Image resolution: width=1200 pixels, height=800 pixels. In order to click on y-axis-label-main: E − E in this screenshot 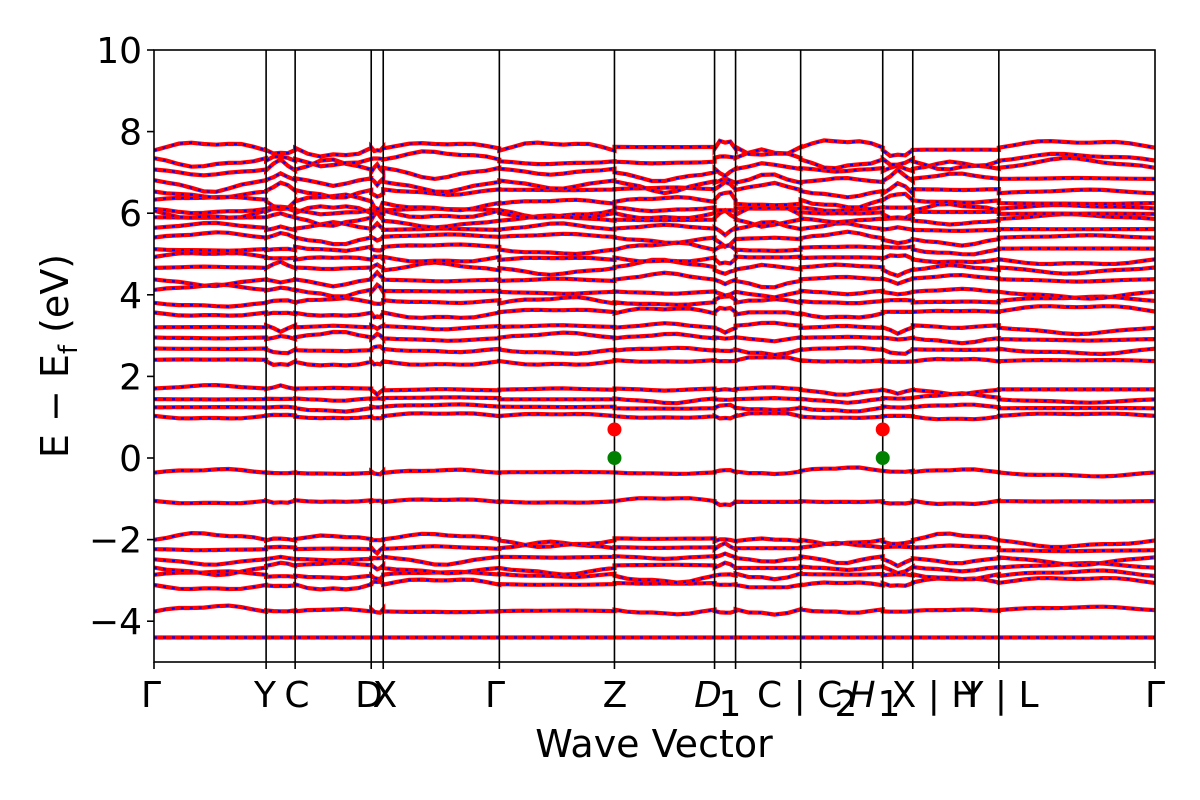, I will do `click(55, 406)`.